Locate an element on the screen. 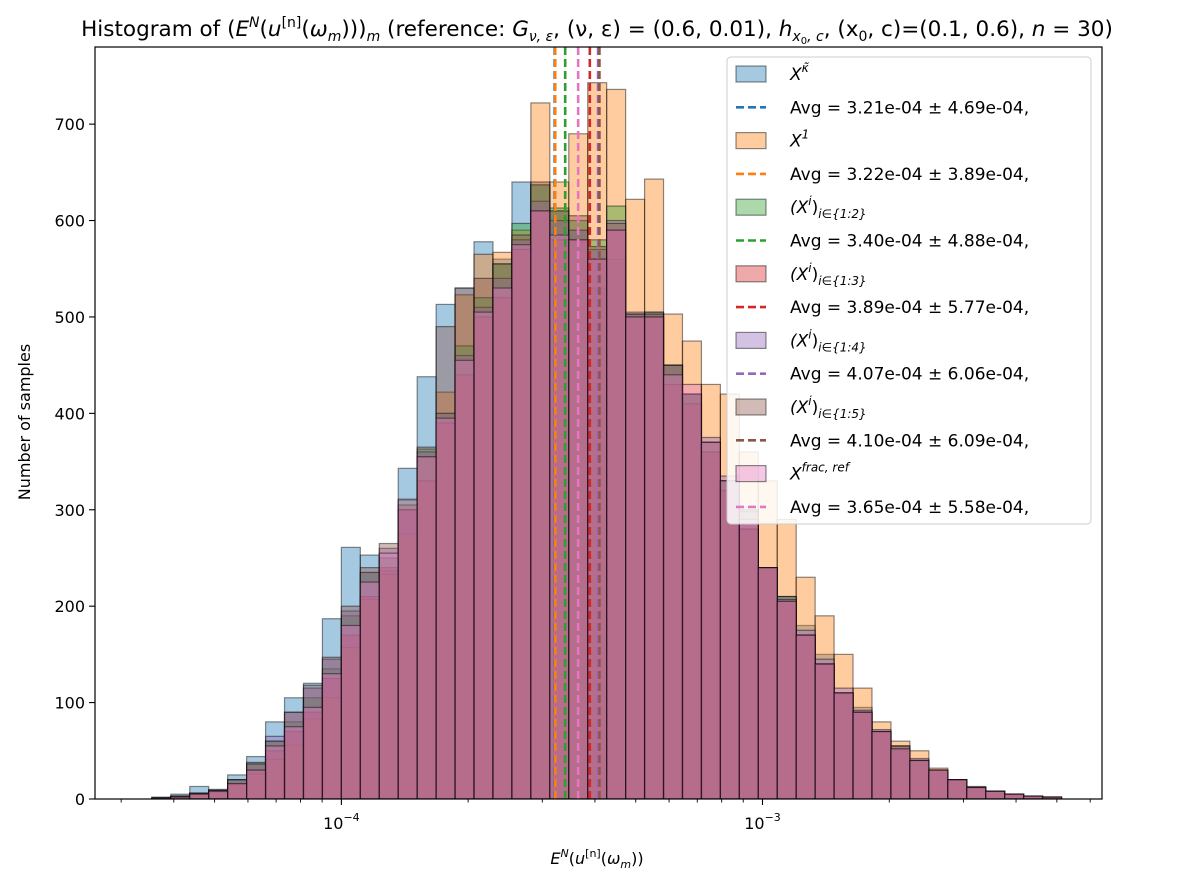  legend-avg-label: Avg = 3.40e-04 ± 4.88e-04, is located at coordinates (909, 242).